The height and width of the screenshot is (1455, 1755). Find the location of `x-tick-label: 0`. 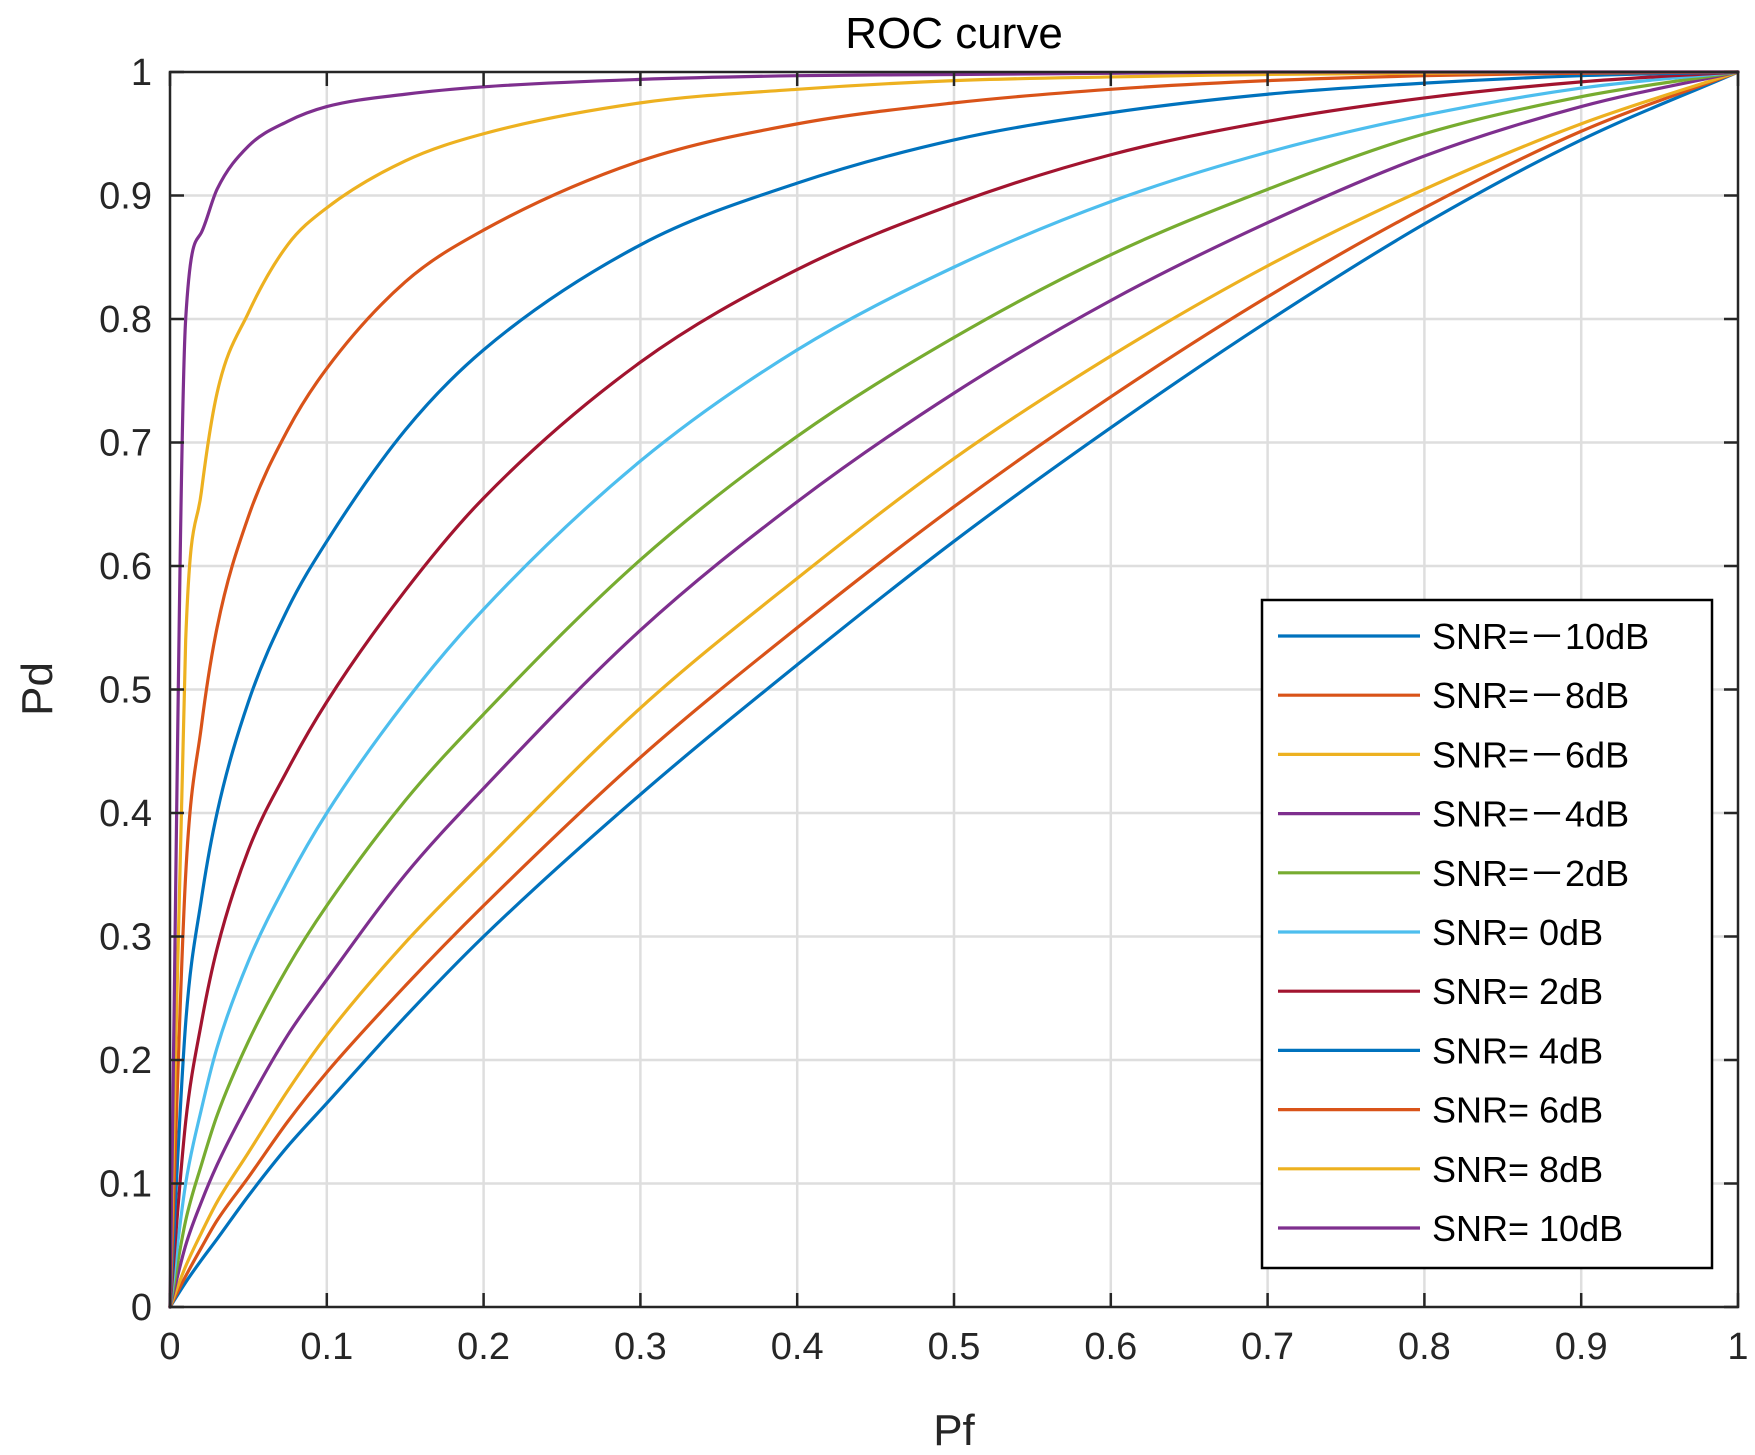

x-tick-label: 0 is located at coordinates (169, 1347).